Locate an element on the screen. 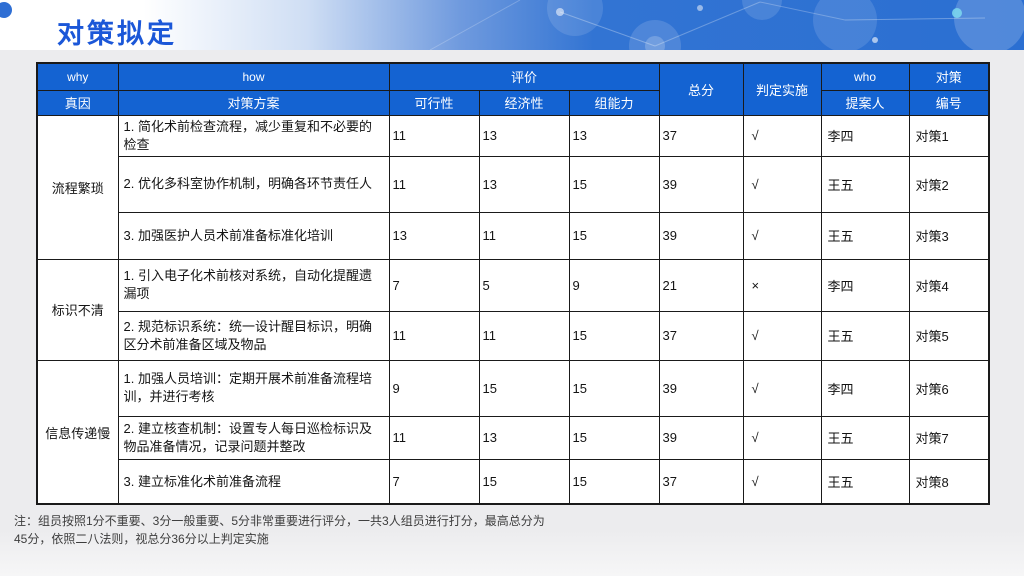 Image resolution: width=1024 pixels, height=576 pixels. header-capability: 组能力 is located at coordinates (614, 102).